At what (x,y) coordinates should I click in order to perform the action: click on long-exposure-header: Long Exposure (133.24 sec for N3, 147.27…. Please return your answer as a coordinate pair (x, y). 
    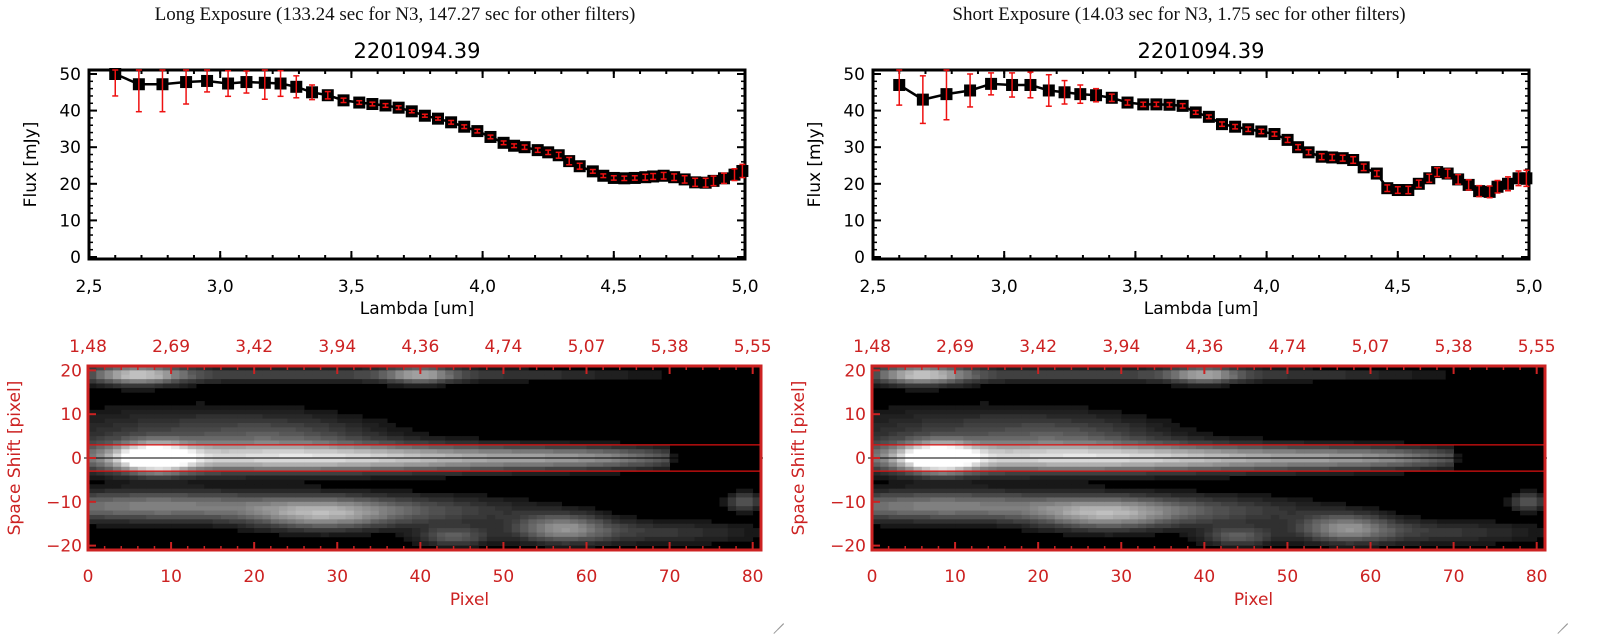
    Looking at the image, I should click on (395, 14).